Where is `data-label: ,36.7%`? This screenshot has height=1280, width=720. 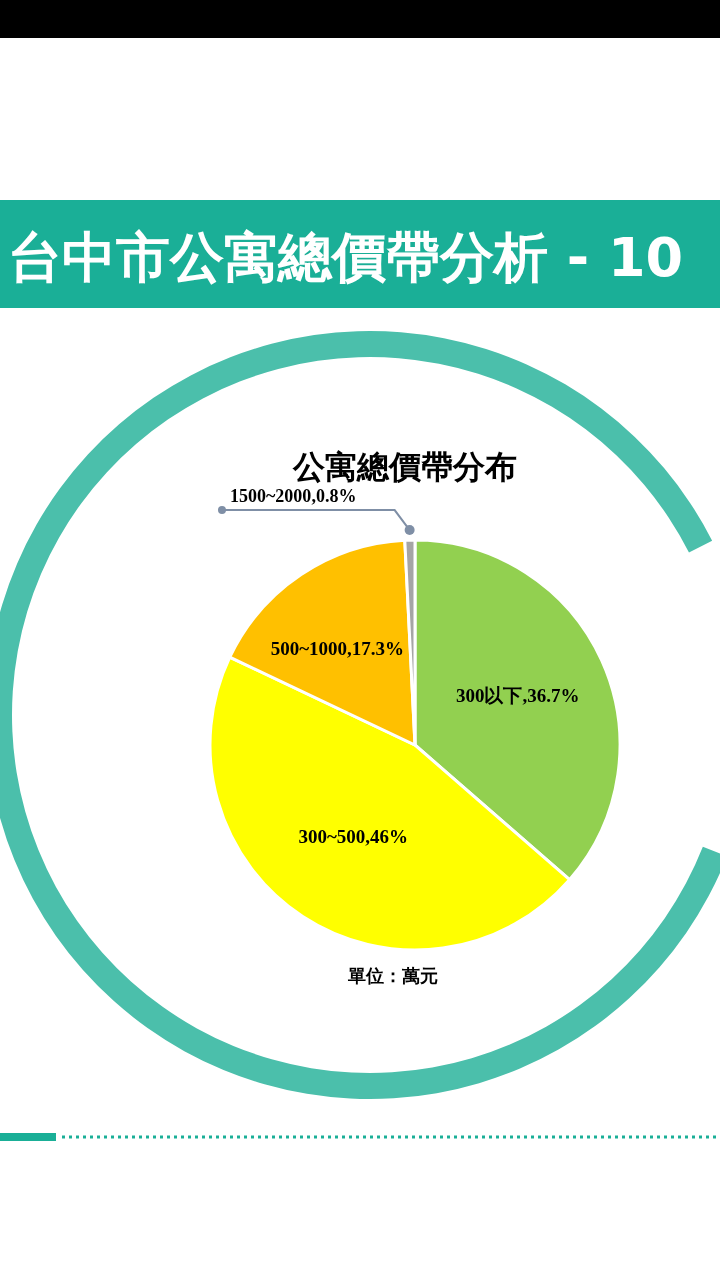
data-label: ,36.7% is located at coordinates (551, 696).